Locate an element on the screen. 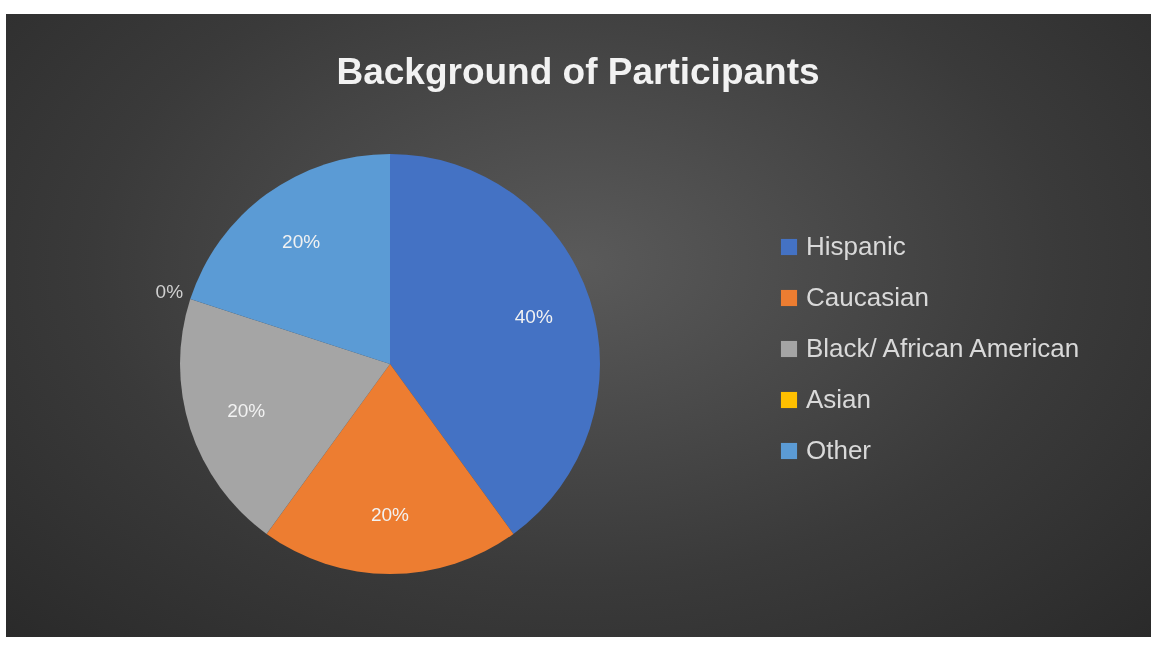 The height and width of the screenshot is (646, 1151). data-label: 40% is located at coordinates (533, 317).